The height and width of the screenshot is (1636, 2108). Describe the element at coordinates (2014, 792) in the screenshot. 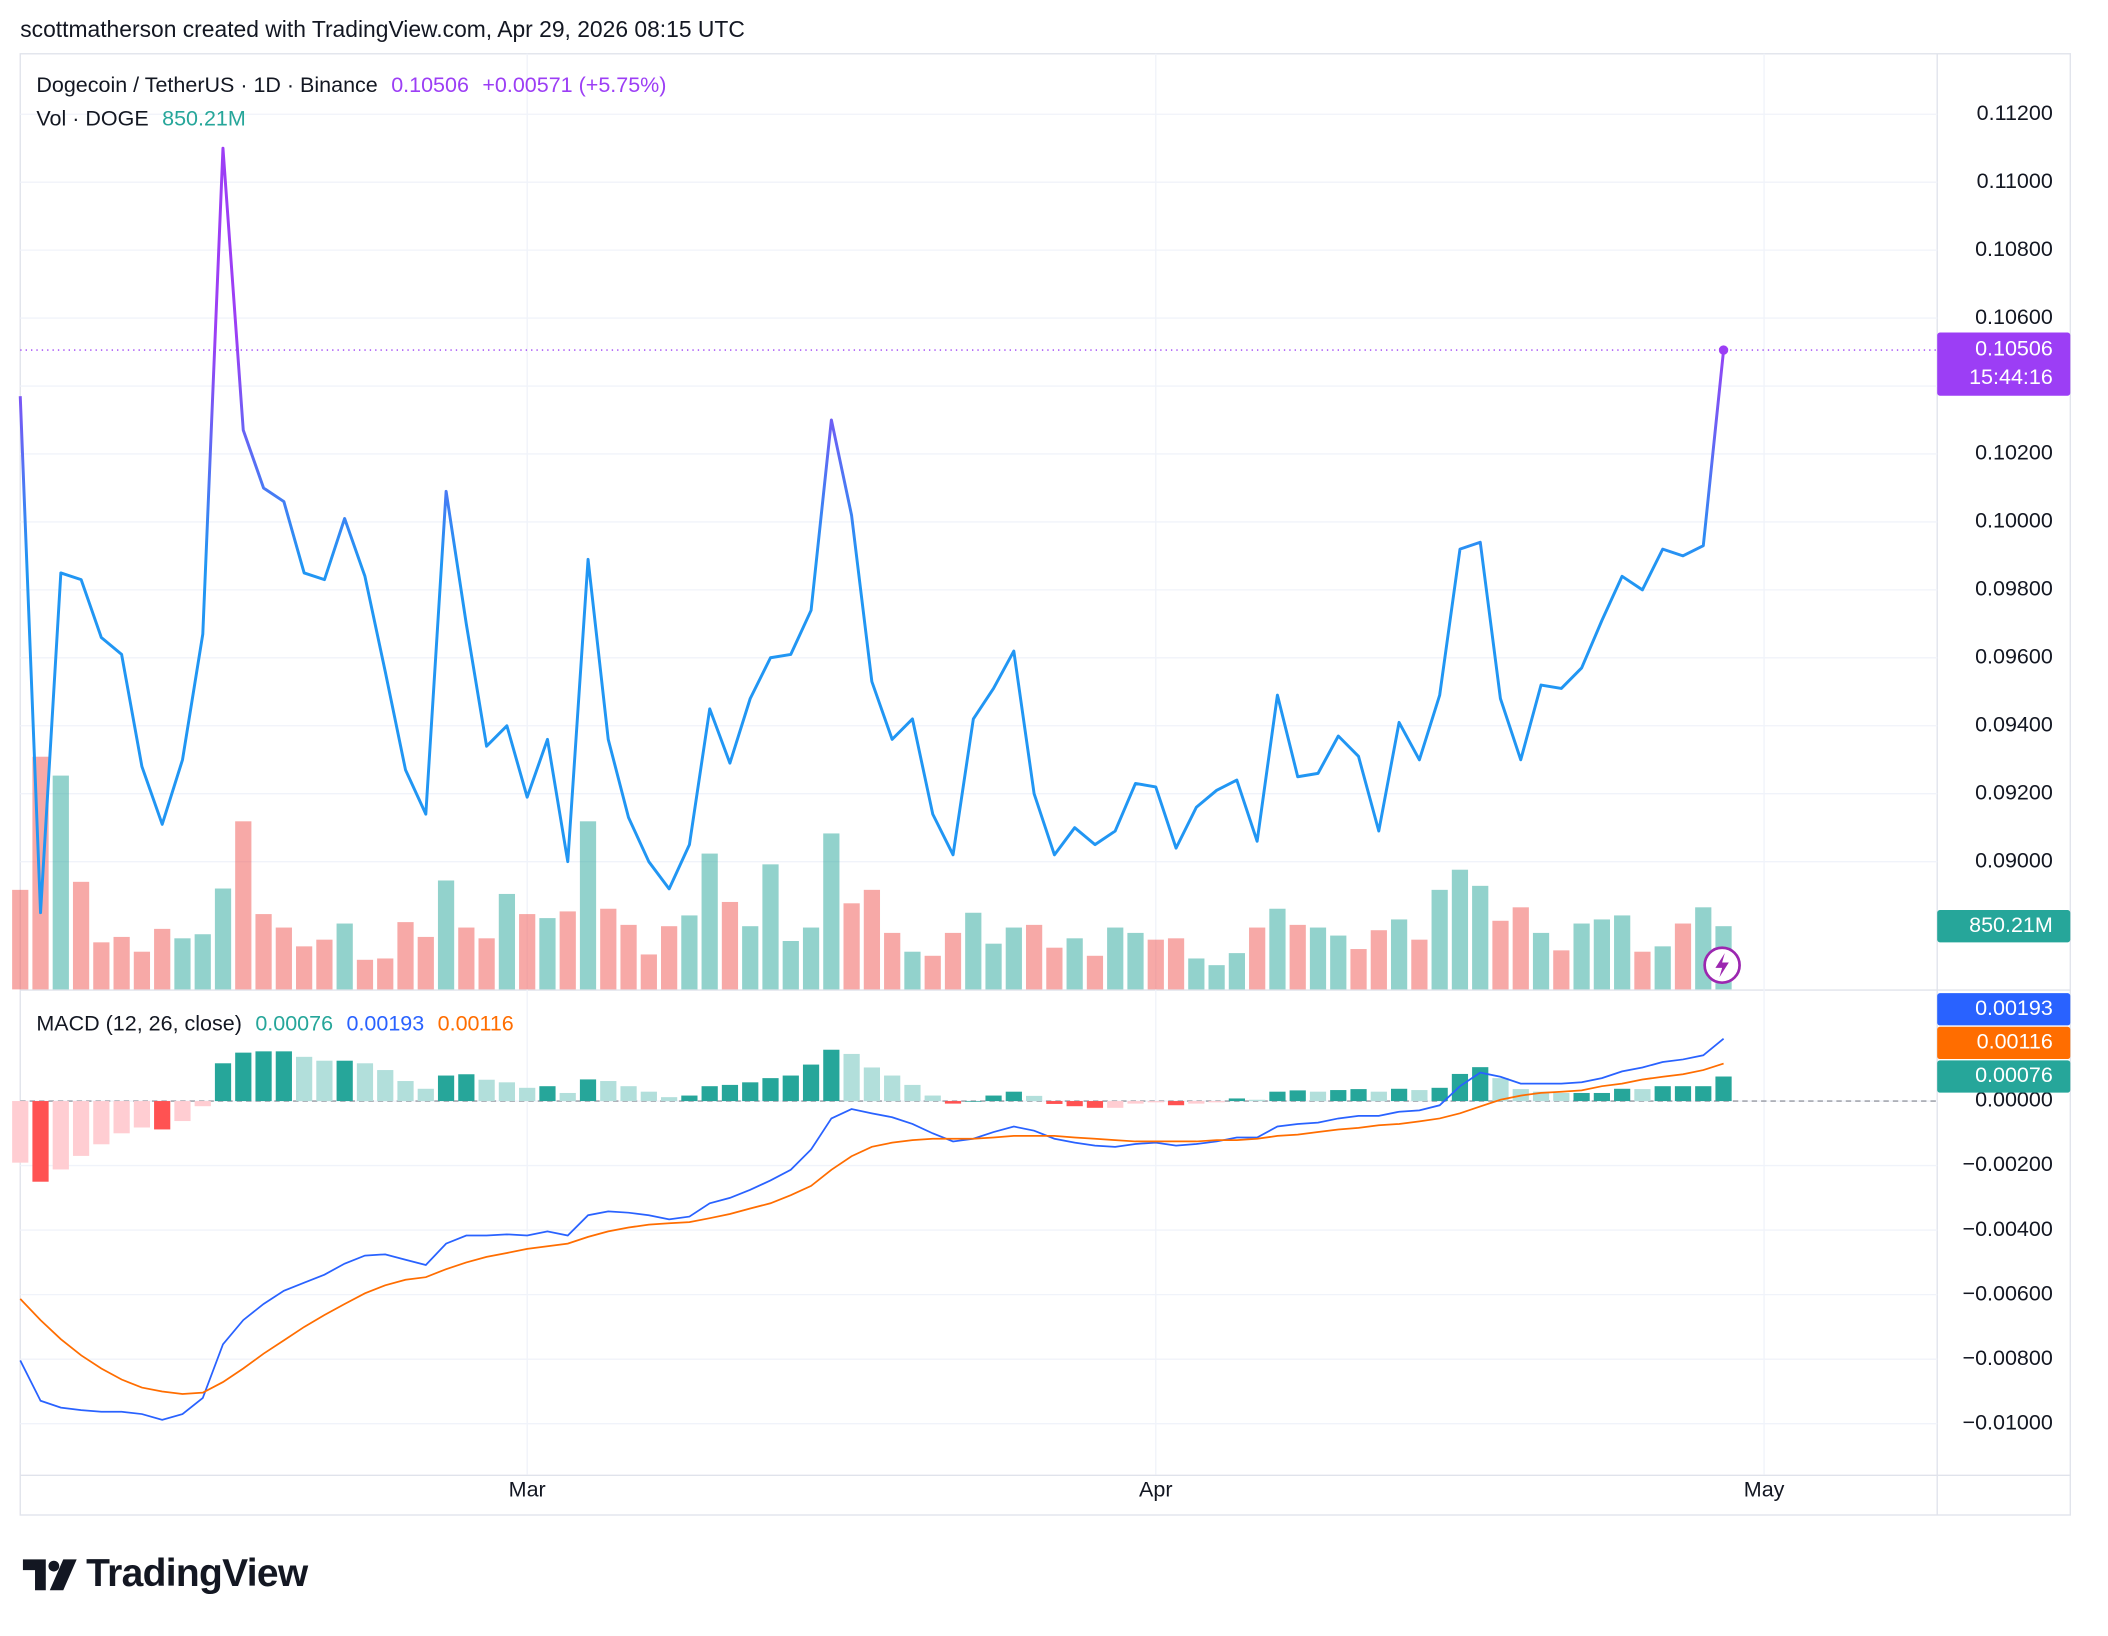

I see `y-tick-label: 0.09200` at that location.